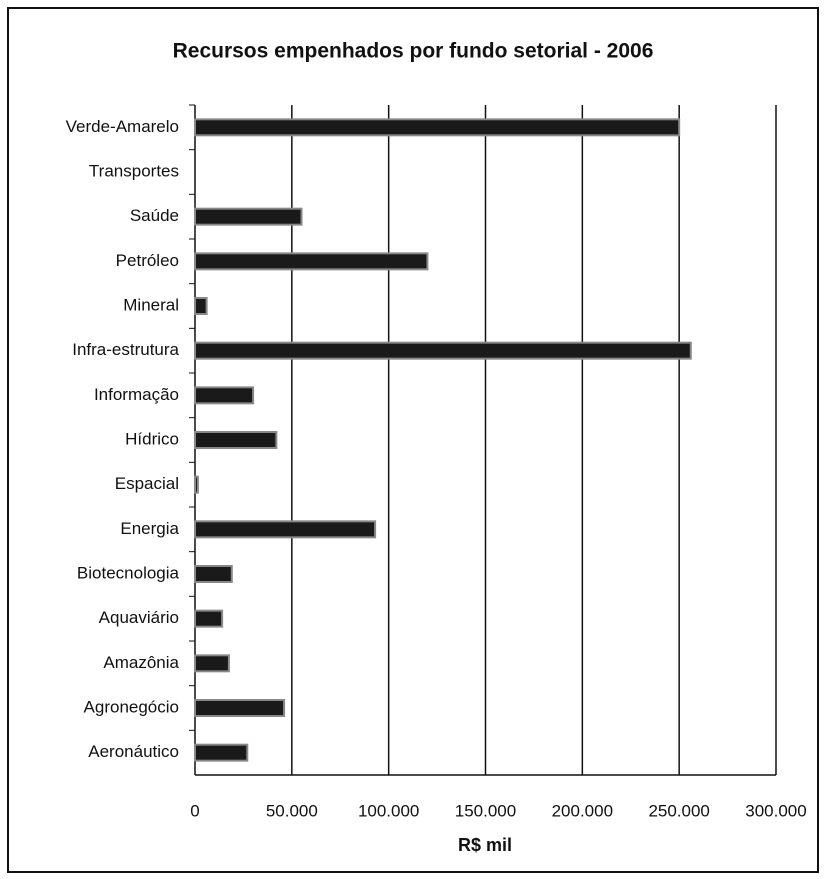 The width and height of the screenshot is (826, 879). I want to click on y-tick-label: Verde-Amarelo, so click(122, 126).